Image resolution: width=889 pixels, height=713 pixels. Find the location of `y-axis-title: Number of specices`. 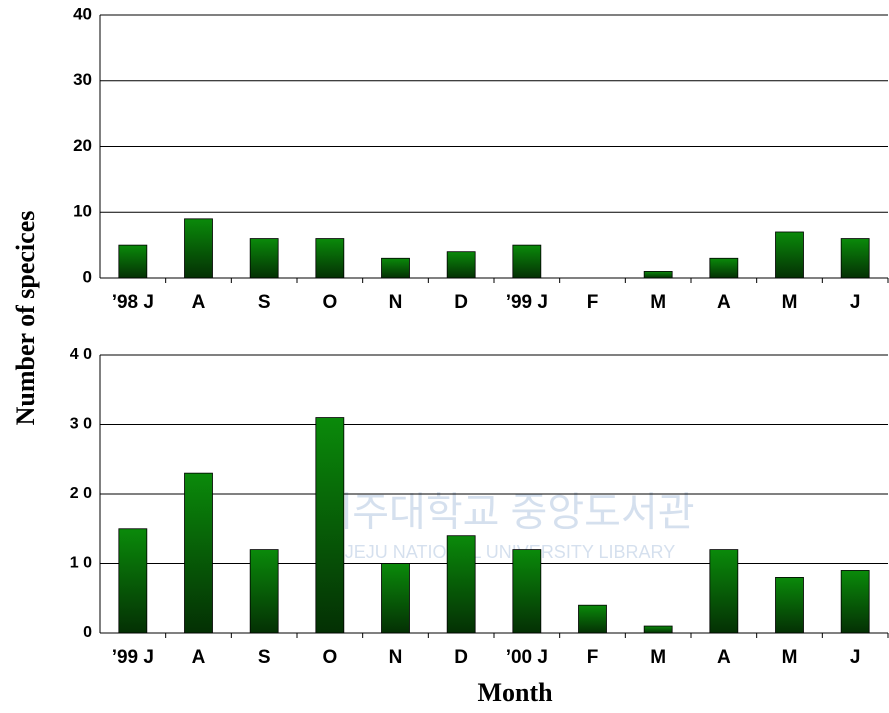

y-axis-title: Number of specices is located at coordinates (25, 318).